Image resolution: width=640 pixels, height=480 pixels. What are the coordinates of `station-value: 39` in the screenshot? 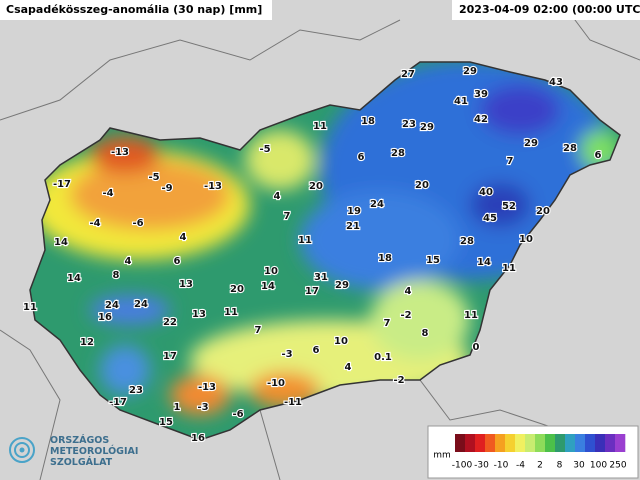 It's located at (481, 94).